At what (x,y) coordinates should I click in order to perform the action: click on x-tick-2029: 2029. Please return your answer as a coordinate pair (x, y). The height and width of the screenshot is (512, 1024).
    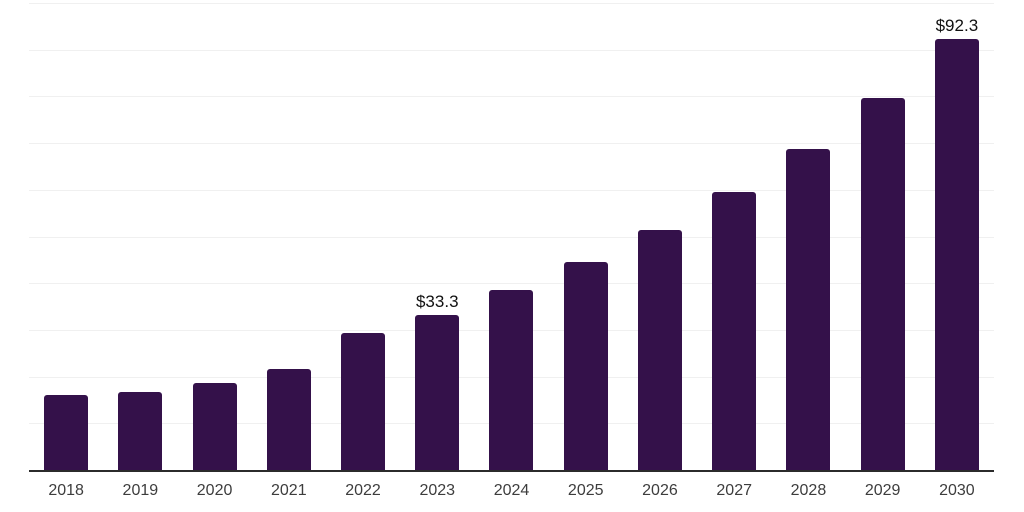
    Looking at the image, I should click on (882, 490).